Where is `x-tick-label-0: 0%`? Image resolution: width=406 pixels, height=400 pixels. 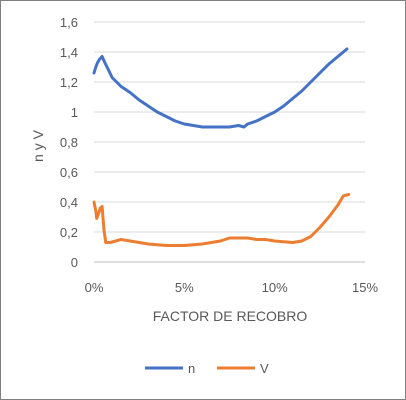 x-tick-label-0: 0% is located at coordinates (94, 287).